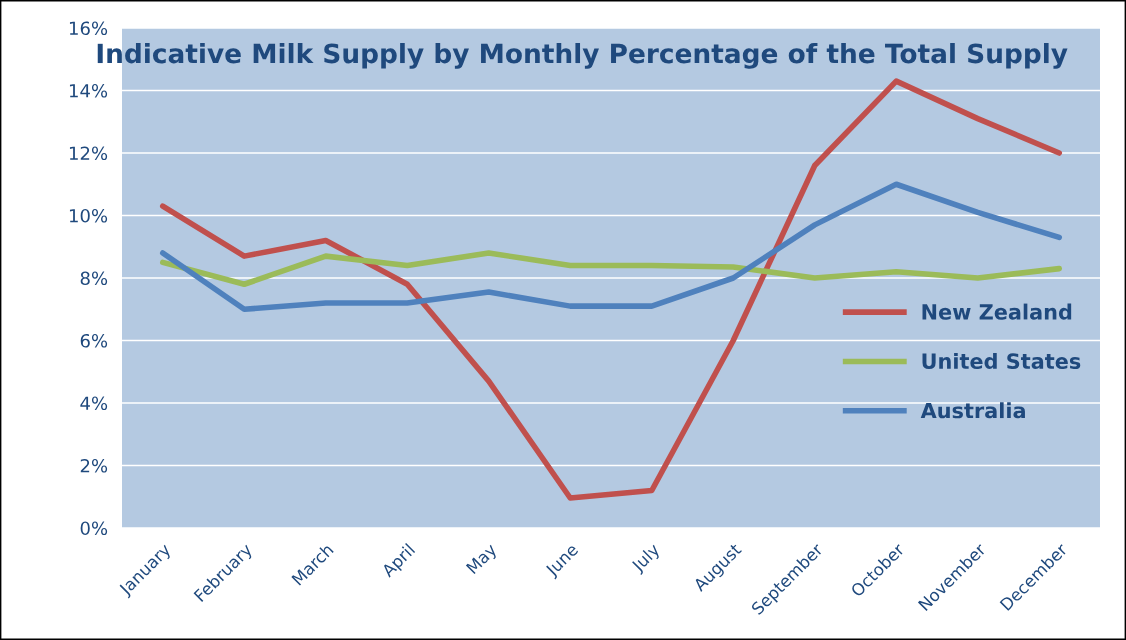 Image resolution: width=1126 pixels, height=640 pixels. What do you see at coordinates (94, 340) in the screenshot?
I see `y-tick-label: 6%` at bounding box center [94, 340].